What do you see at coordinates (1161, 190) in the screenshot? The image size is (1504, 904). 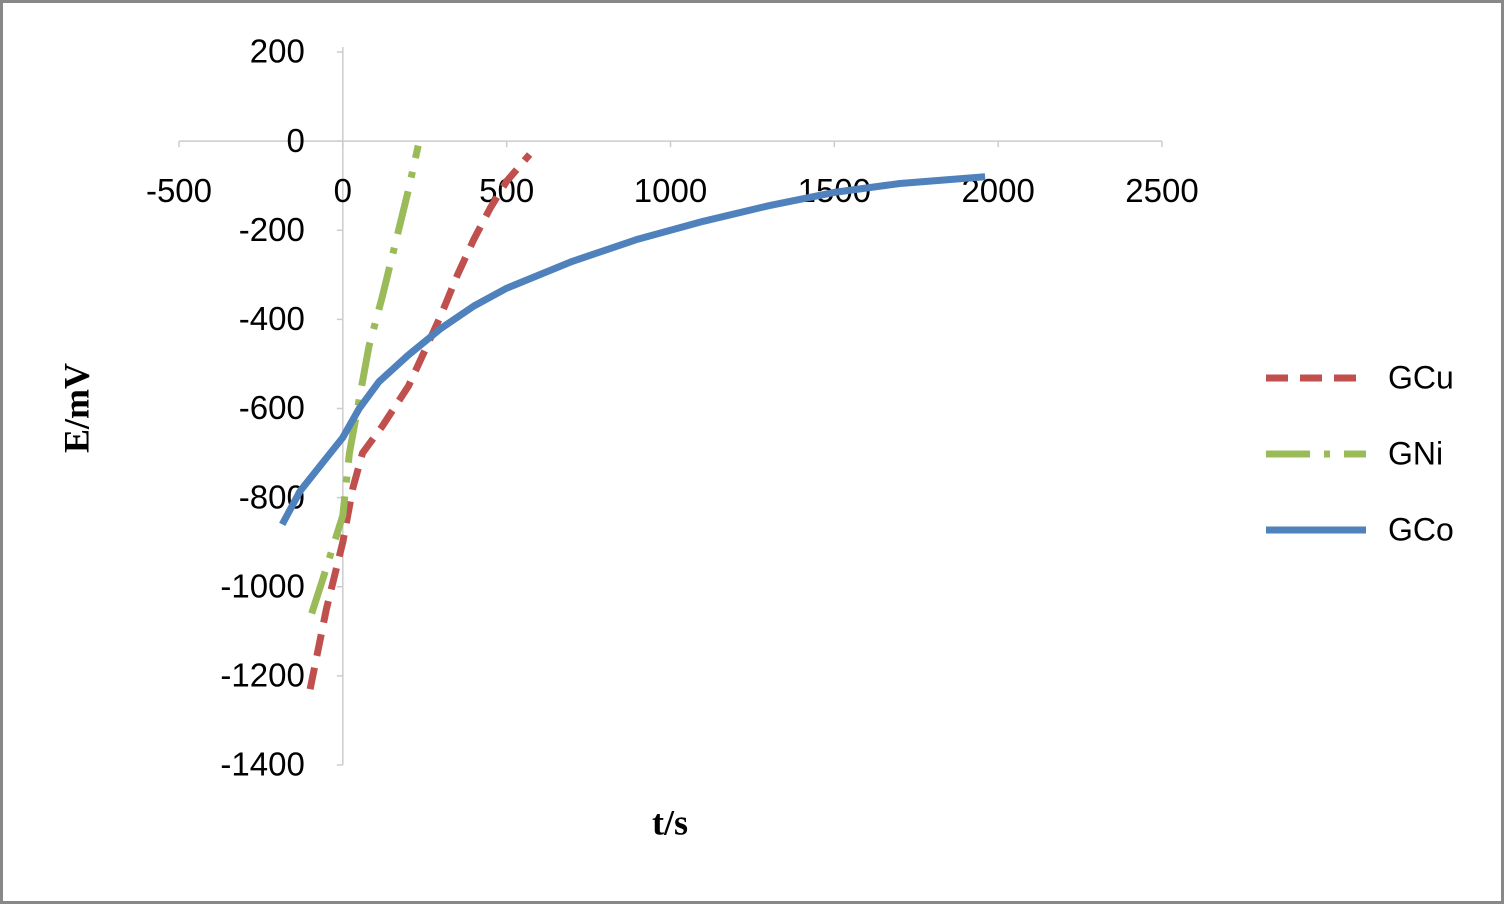 I see `x-tick-label: 2500` at bounding box center [1161, 190].